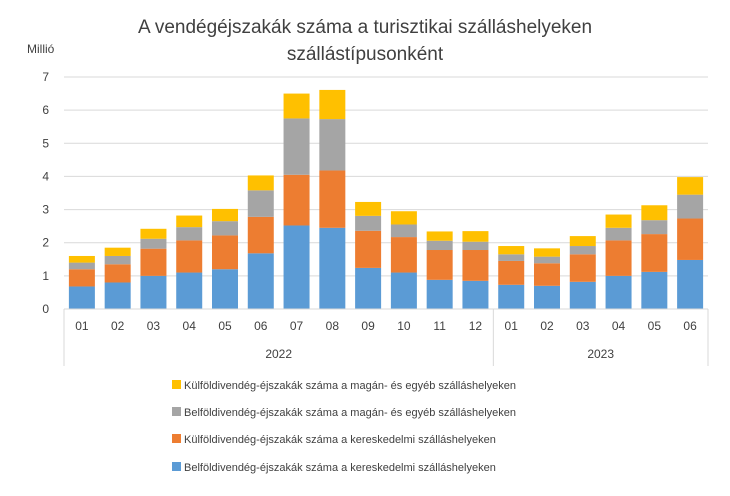 This screenshot has width=730, height=496. What do you see at coordinates (41, 49) in the screenshot?
I see `y-axis-unit-label: Millió` at bounding box center [41, 49].